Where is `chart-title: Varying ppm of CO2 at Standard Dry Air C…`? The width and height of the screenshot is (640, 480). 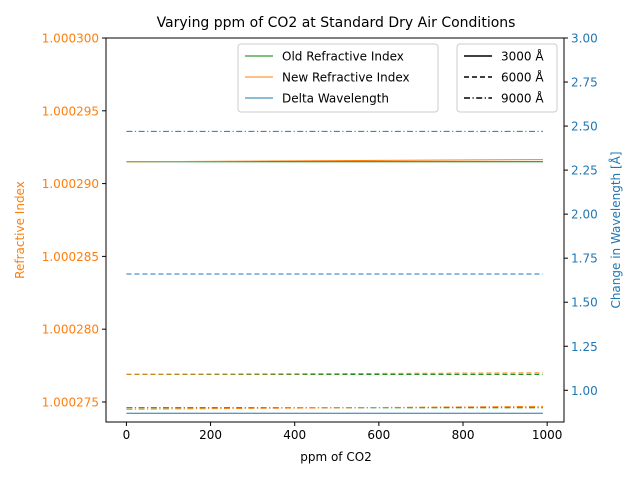
chart-title: Varying ppm of CO2 at Standard Dry Air C… is located at coordinates (336, 23).